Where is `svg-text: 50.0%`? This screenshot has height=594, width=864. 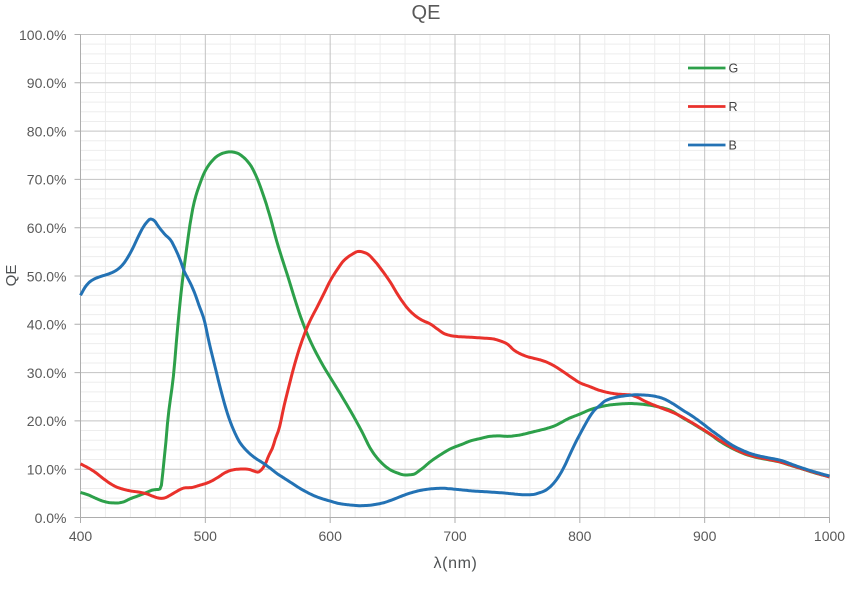
svg-text: 50.0% is located at coordinates (47, 276).